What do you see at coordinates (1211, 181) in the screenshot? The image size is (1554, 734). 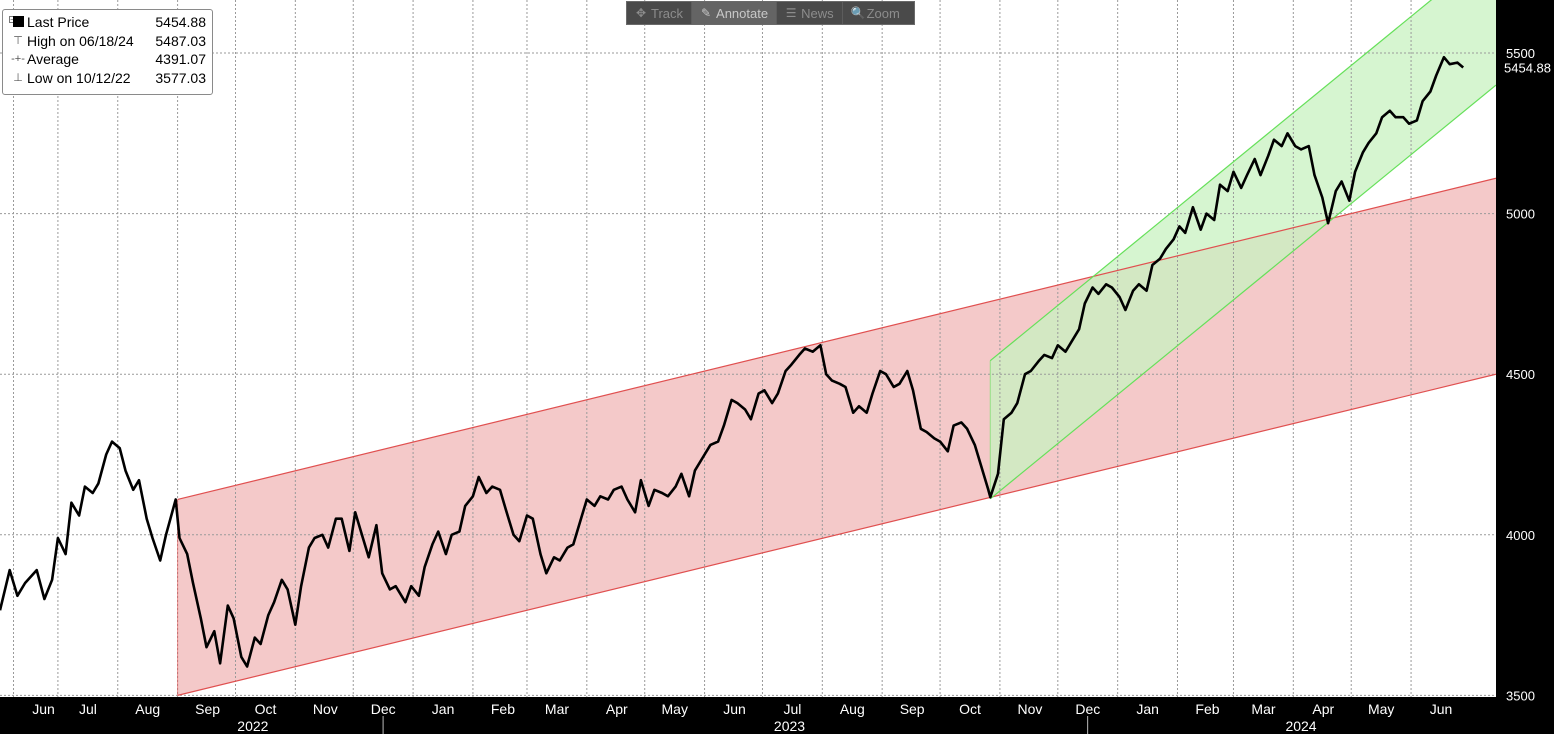 I see `green-channel-line` at bounding box center [1211, 181].